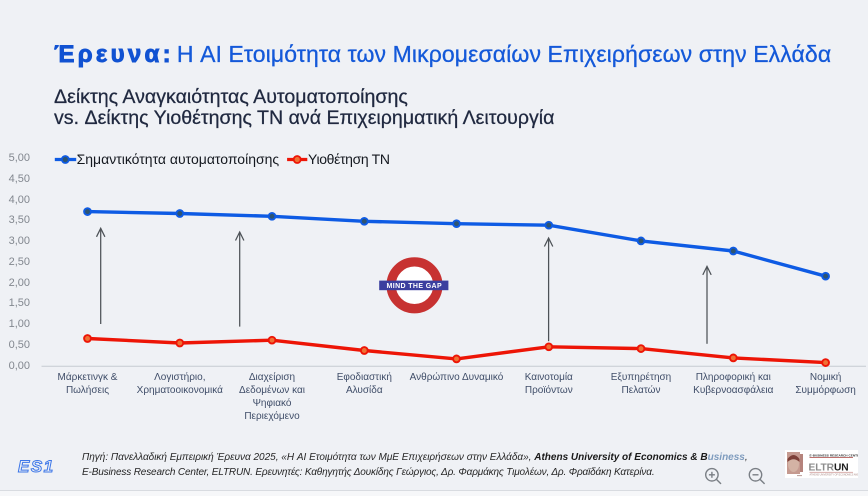 This screenshot has width=868, height=496. What do you see at coordinates (415, 286) in the screenshot?
I see `svg-text: MIND THE GAP` at bounding box center [415, 286].